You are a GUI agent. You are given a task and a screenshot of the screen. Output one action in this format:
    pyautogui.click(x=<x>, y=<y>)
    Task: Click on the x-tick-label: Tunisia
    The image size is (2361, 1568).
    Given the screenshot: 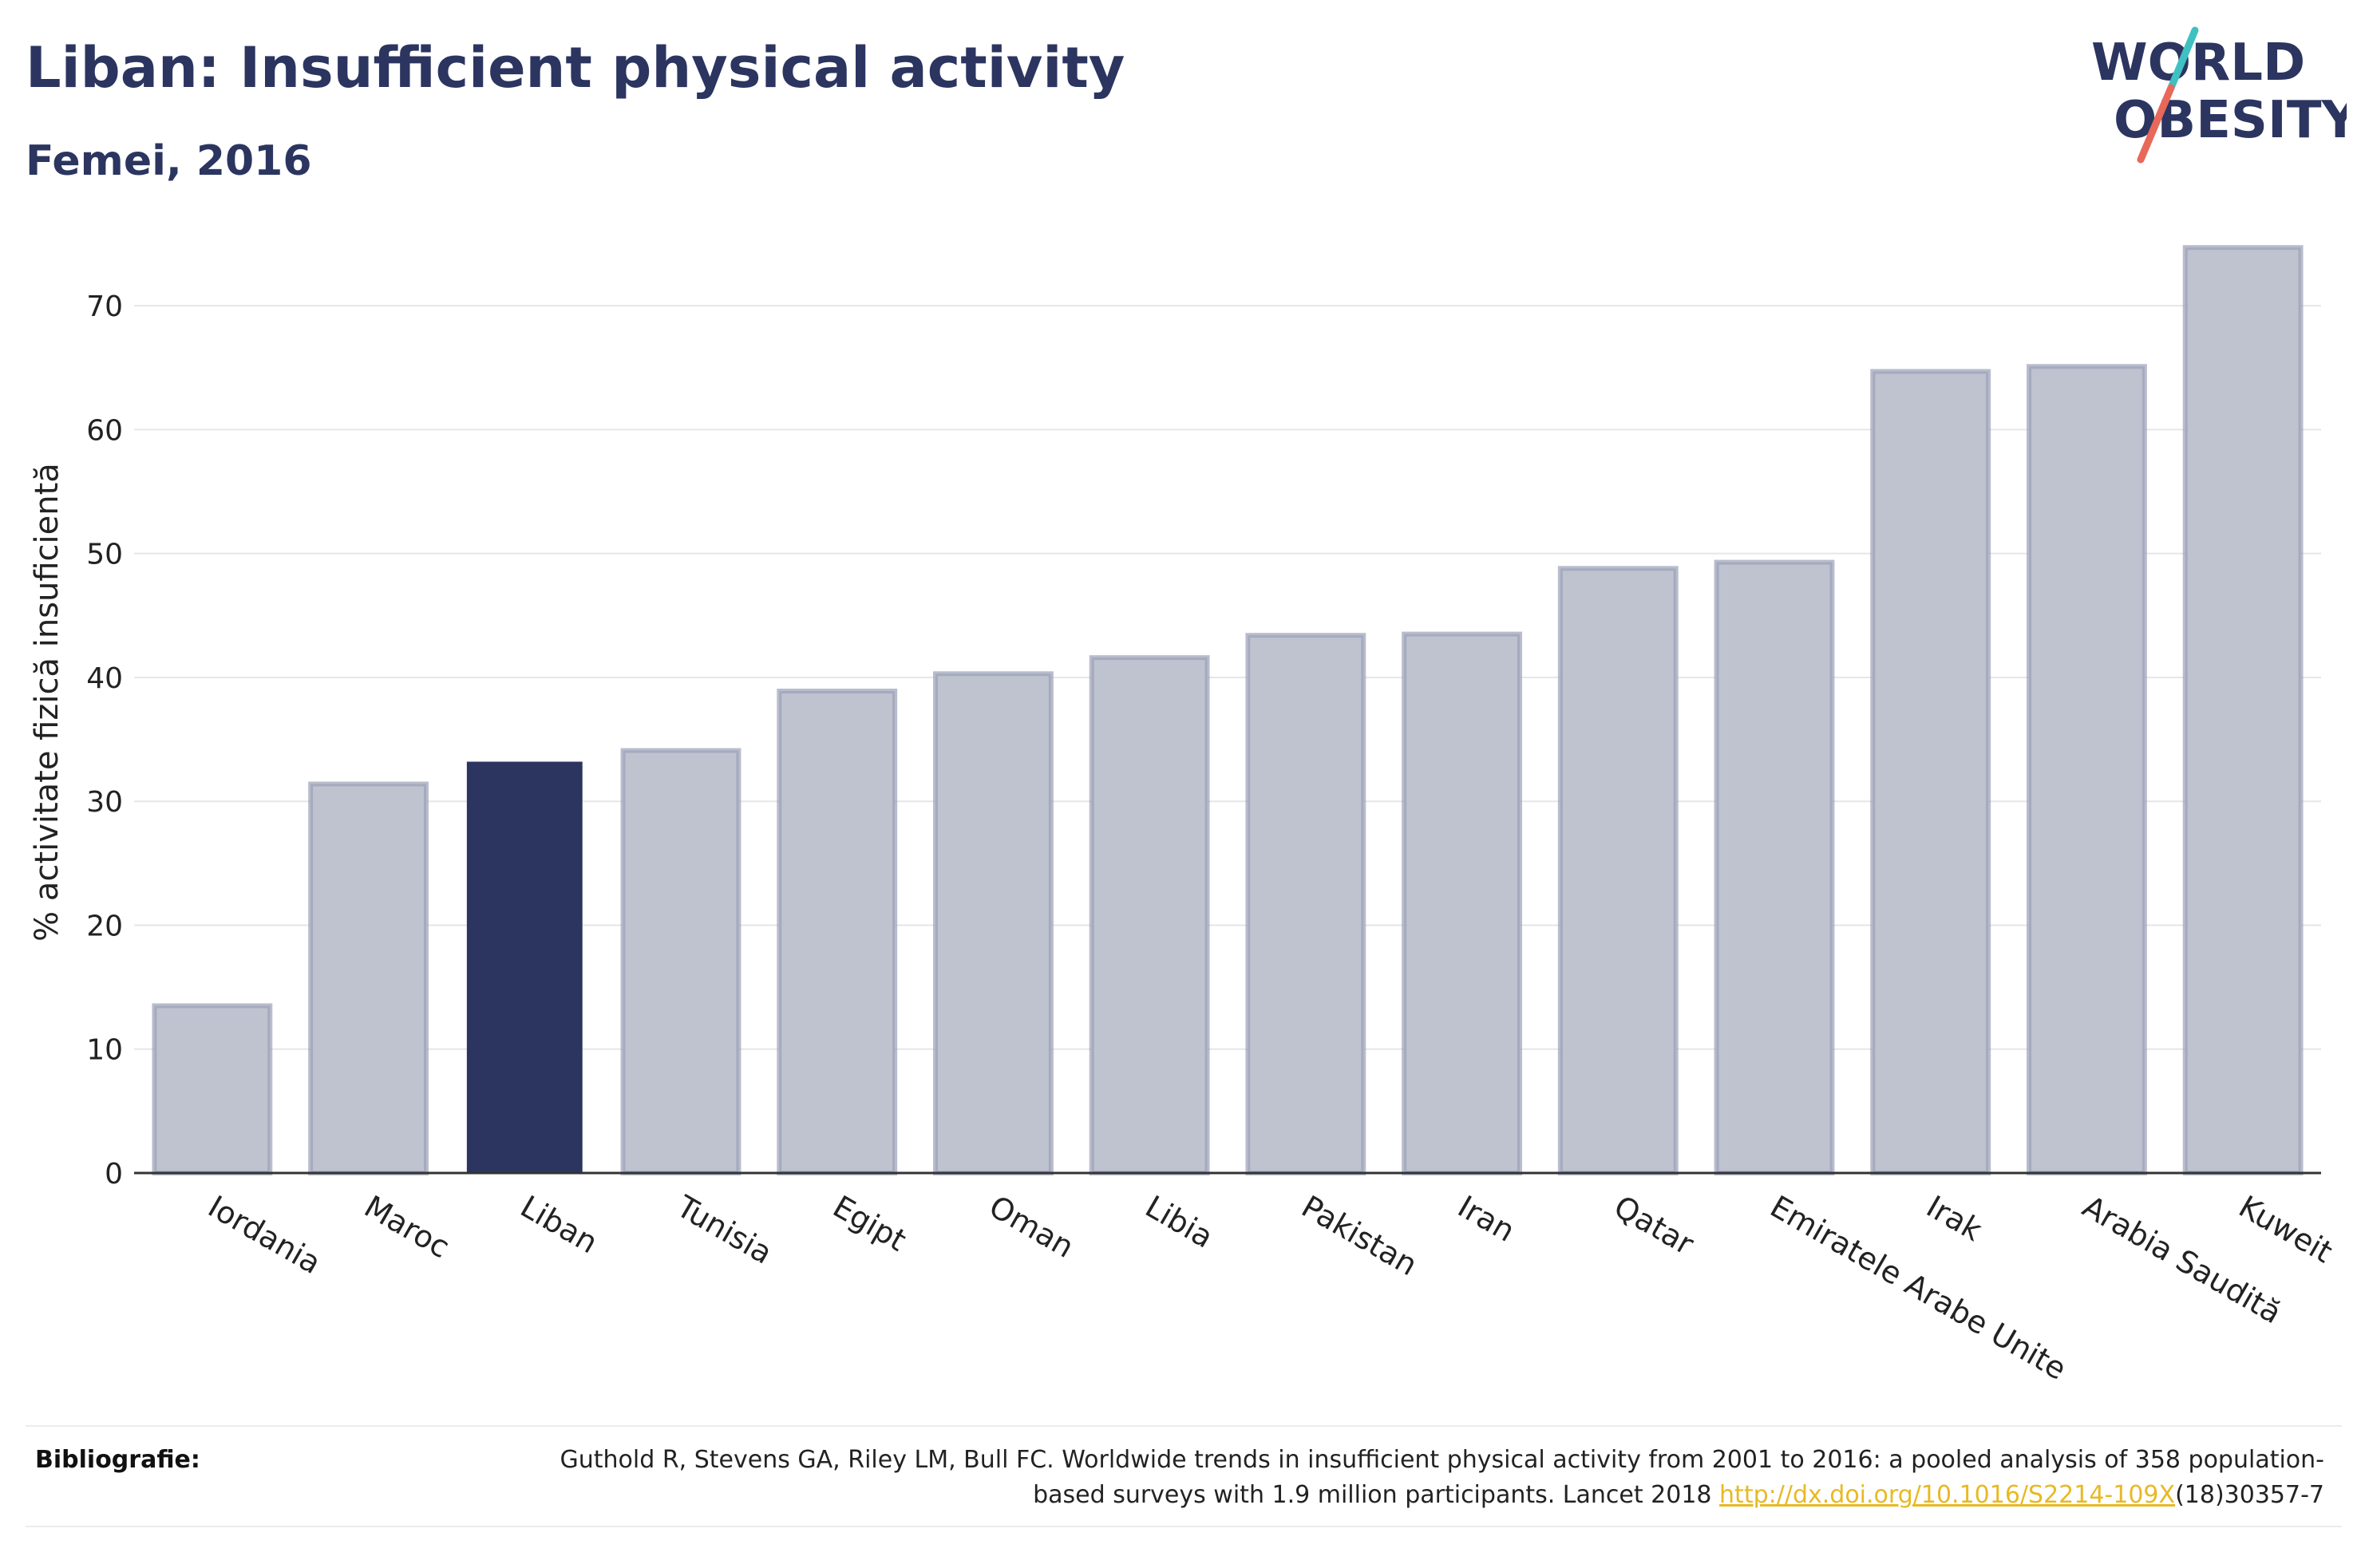 What is the action you would take?
    pyautogui.click(x=724, y=1229)
    